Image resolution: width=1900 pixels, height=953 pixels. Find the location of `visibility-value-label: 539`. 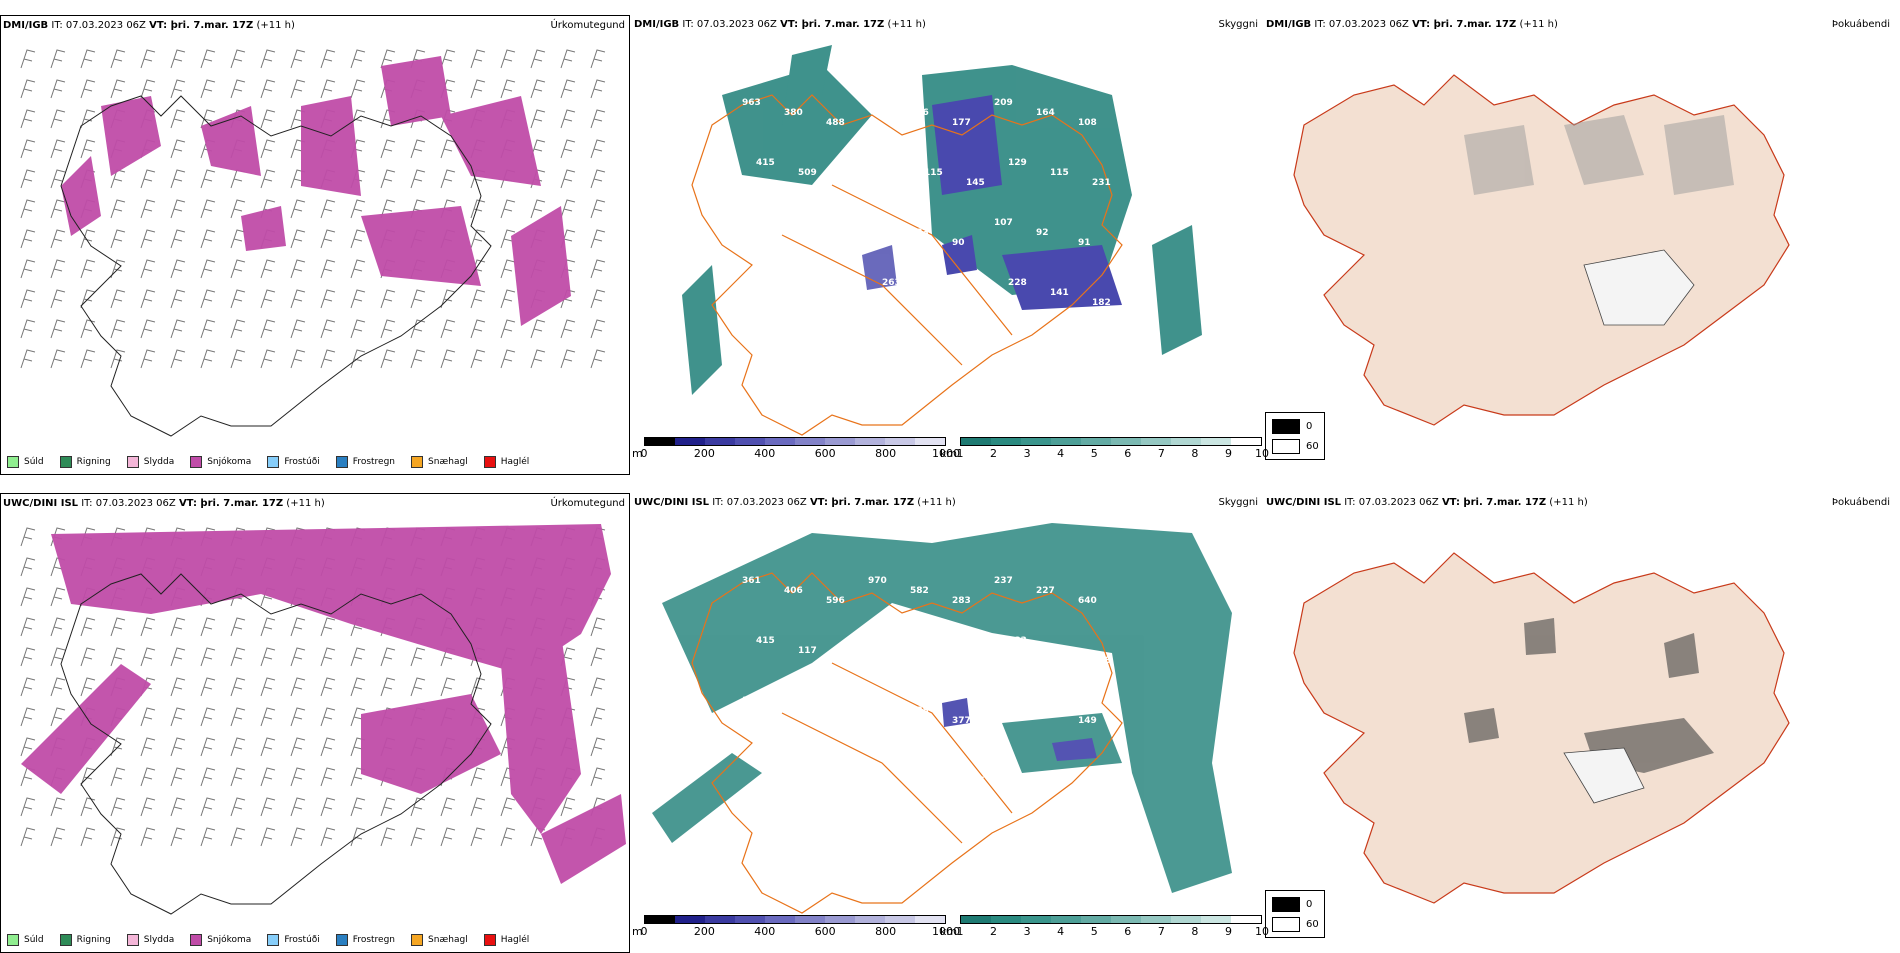

visibility-value-label: 539 is located at coordinates (933, 651).